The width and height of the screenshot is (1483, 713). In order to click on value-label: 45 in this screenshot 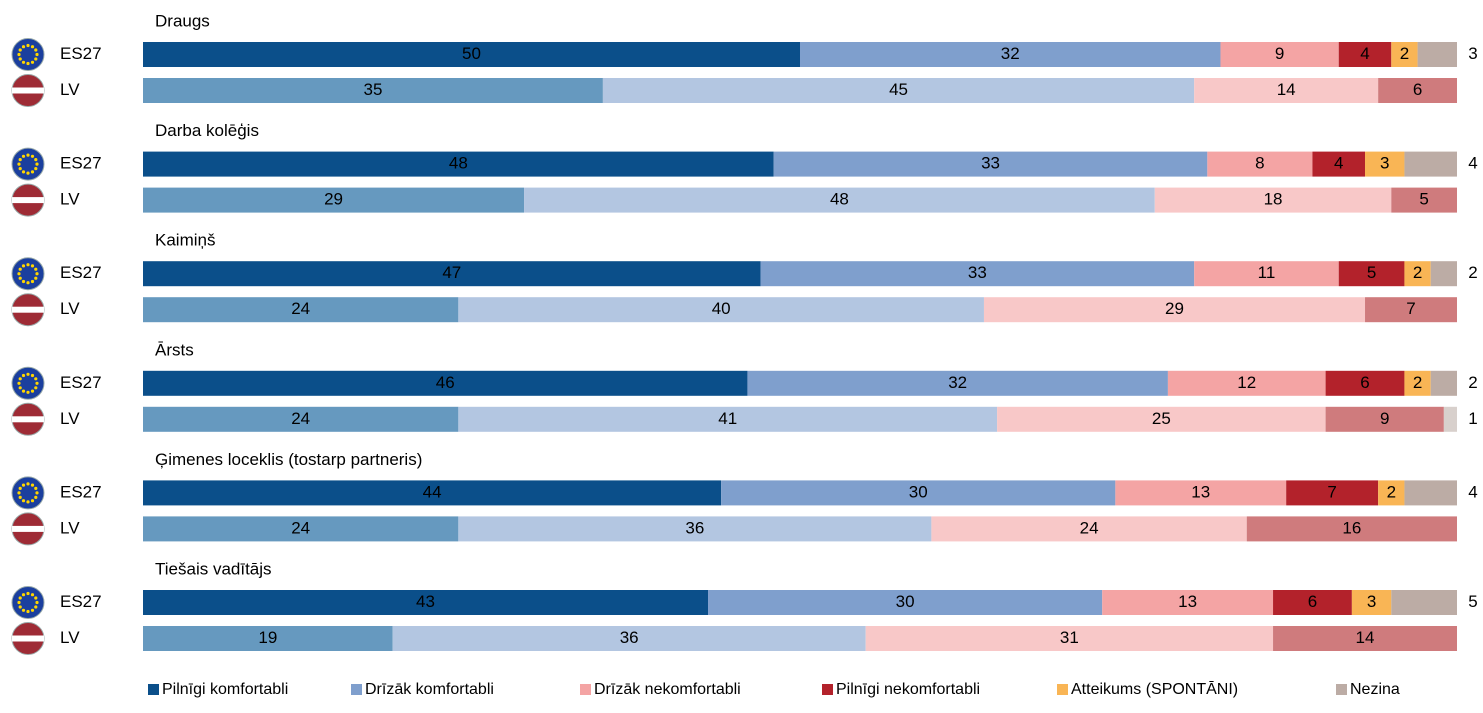, I will do `click(898, 89)`.